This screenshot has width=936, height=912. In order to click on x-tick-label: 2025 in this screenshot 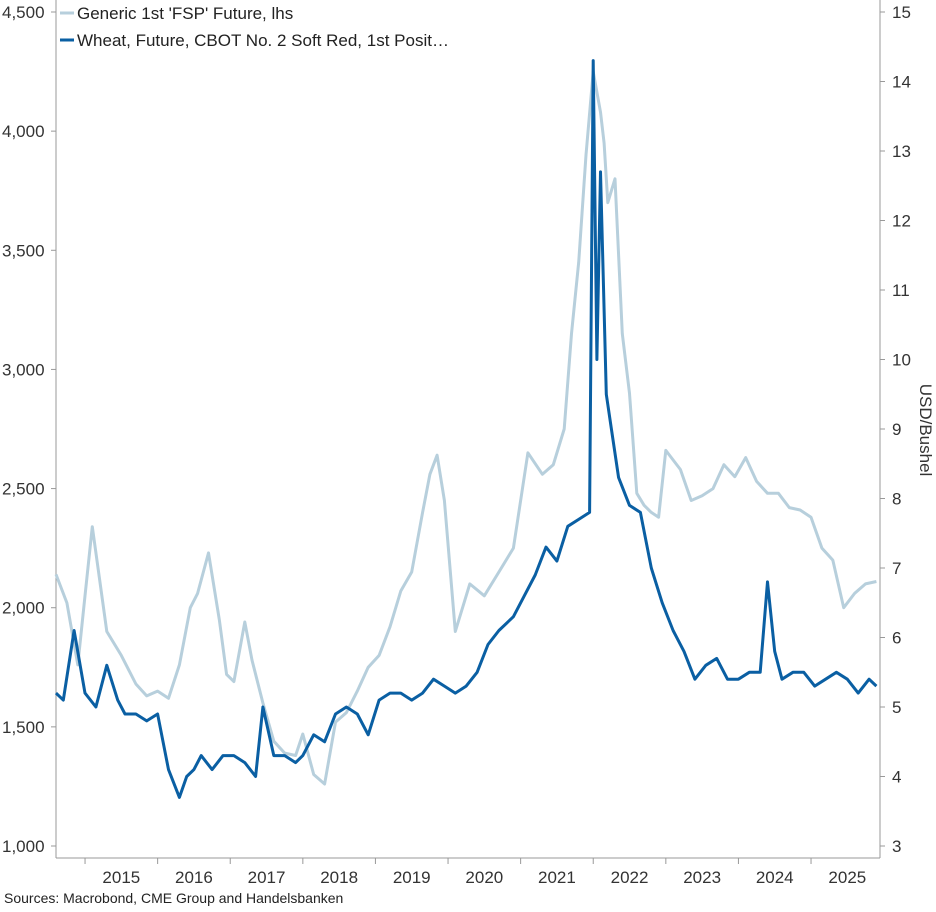, I will do `click(847, 877)`.